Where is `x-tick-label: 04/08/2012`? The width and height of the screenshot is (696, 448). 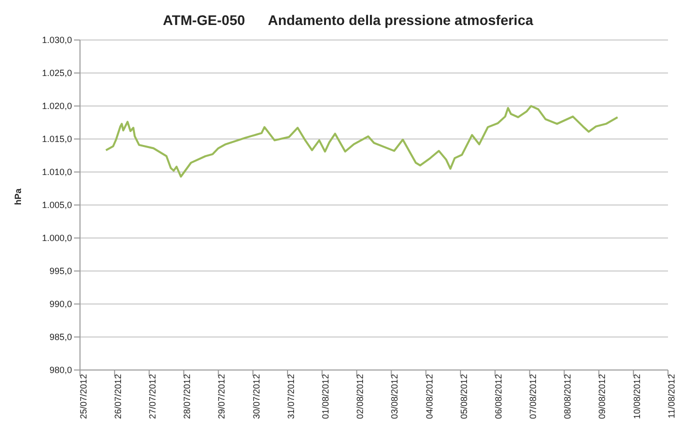 x-tick-label: 04/08/2012 is located at coordinates (429, 397).